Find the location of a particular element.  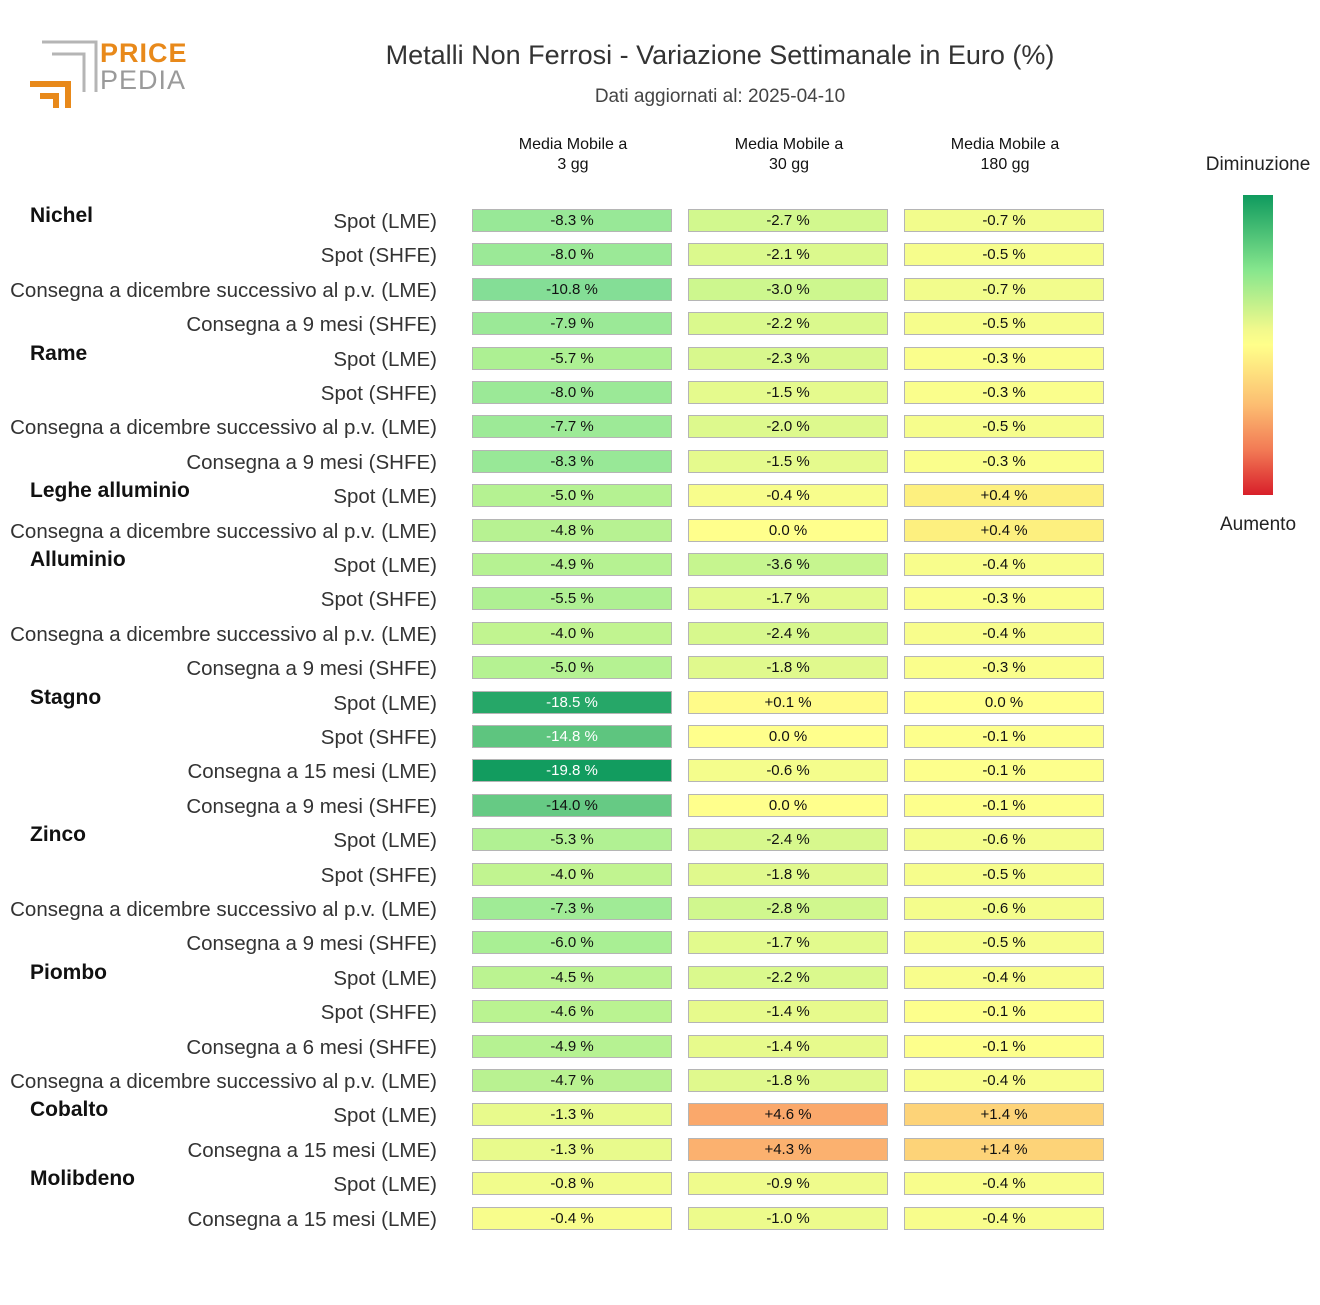

heatmap-cell: -5.3 % is located at coordinates (572, 840).